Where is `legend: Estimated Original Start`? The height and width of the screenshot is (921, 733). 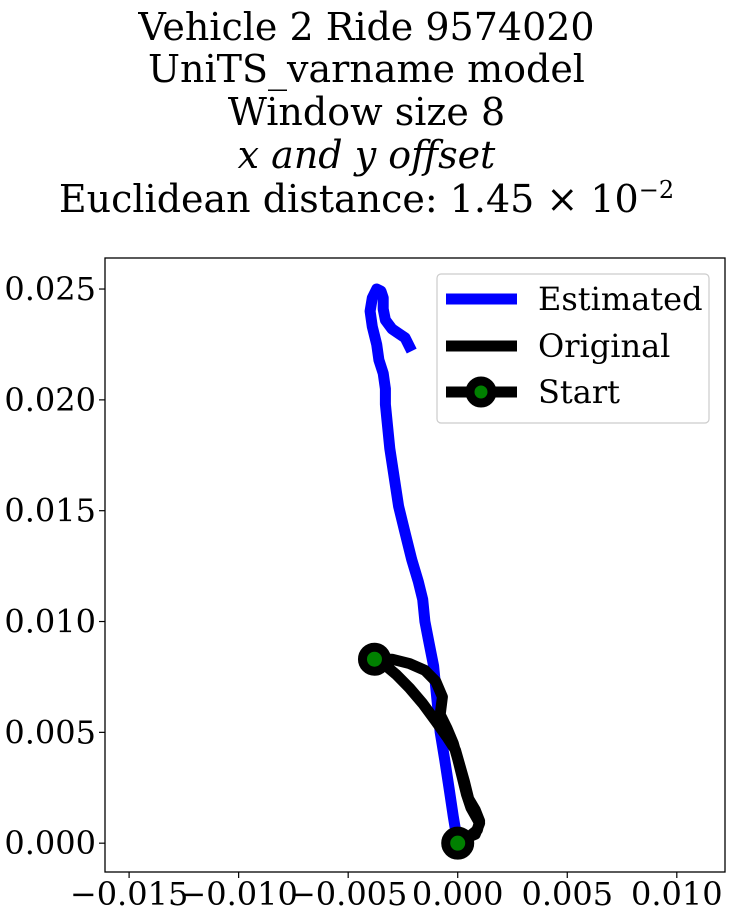
legend: Estimated Original Start is located at coordinates (573, 348).